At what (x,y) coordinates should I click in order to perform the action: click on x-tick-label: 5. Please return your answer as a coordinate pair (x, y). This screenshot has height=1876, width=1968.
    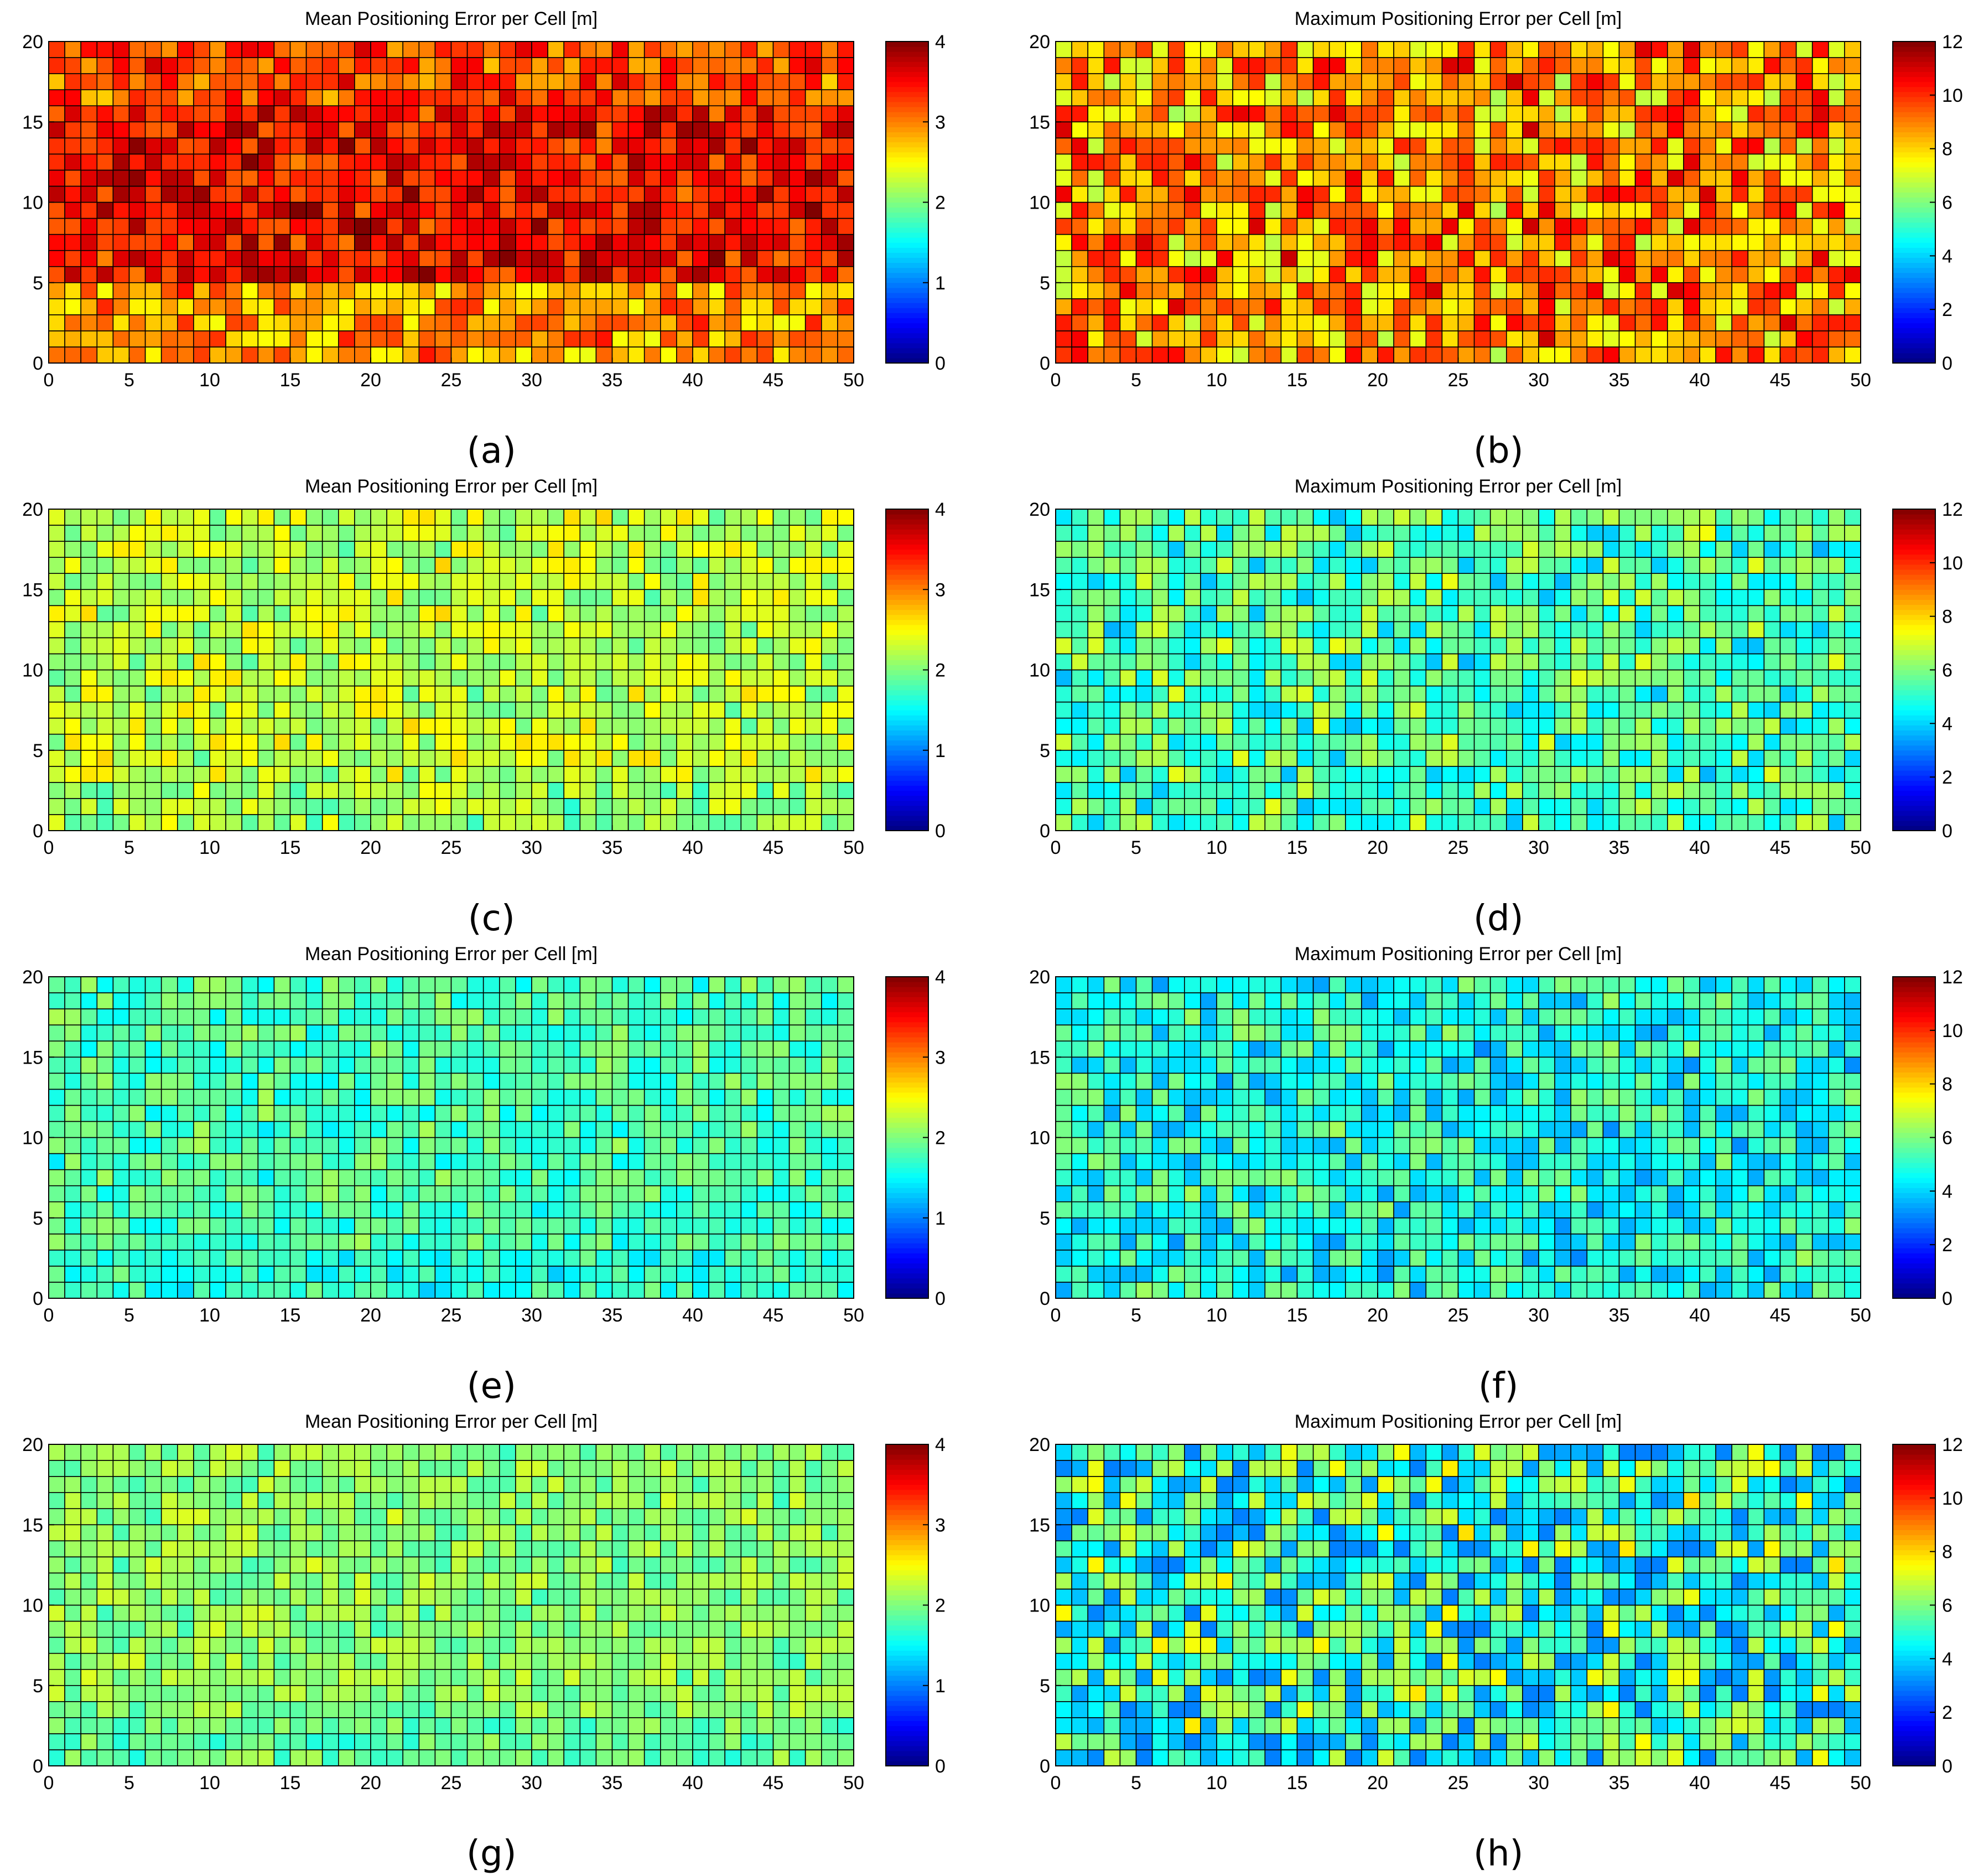
    Looking at the image, I should click on (1136, 380).